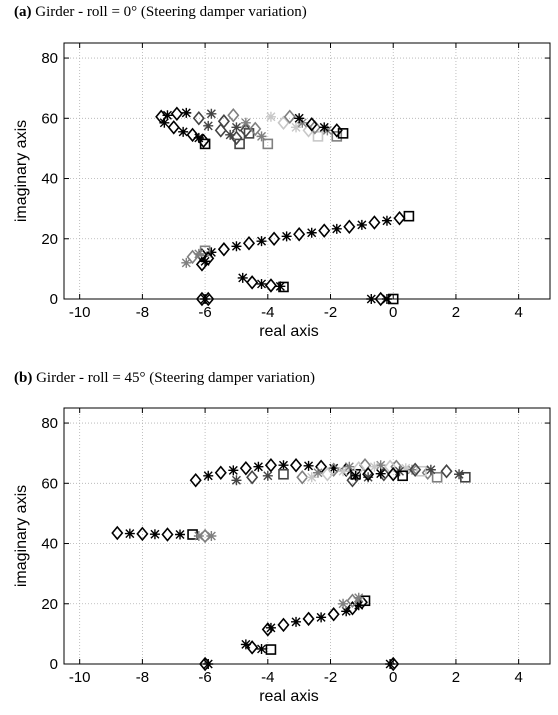 Image resolution: width=558 pixels, height=715 pixels. Describe the element at coordinates (142, 677) in the screenshot. I see `x-tick-label: -8` at that location.